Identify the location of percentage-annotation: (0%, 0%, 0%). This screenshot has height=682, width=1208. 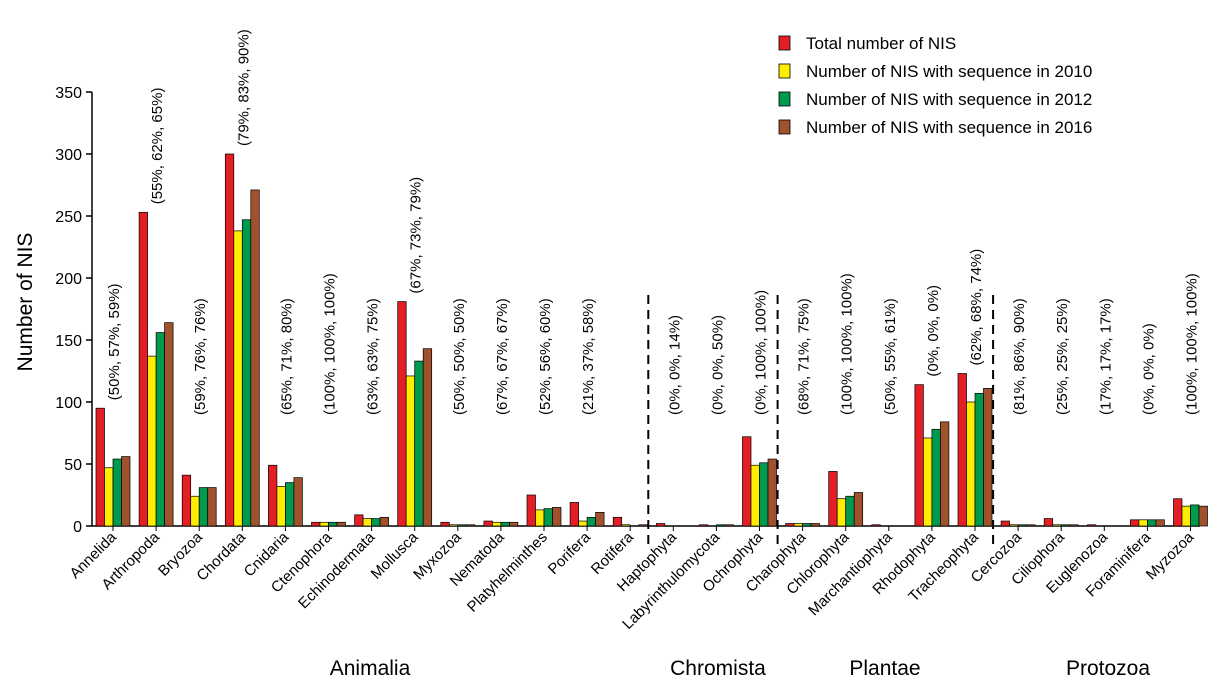
(933, 331).